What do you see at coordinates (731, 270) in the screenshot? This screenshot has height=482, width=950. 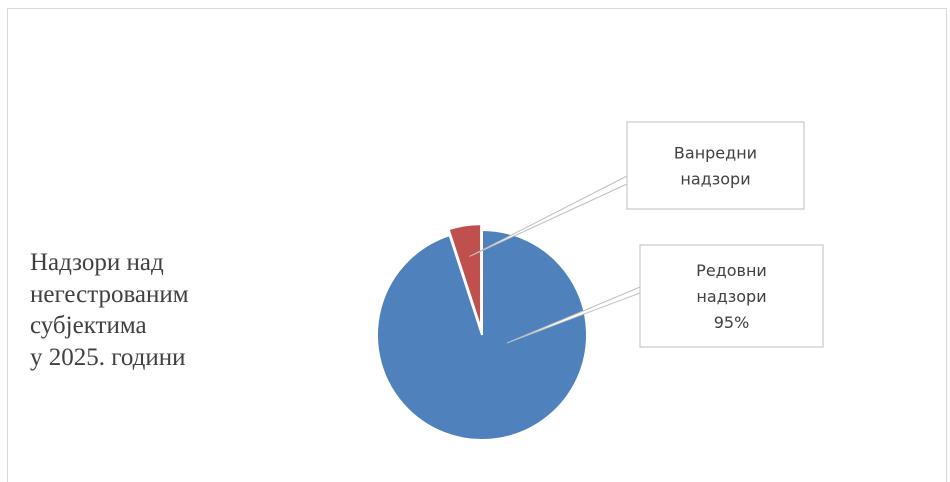 I see `data-label-1-line-1: Редовни` at bounding box center [731, 270].